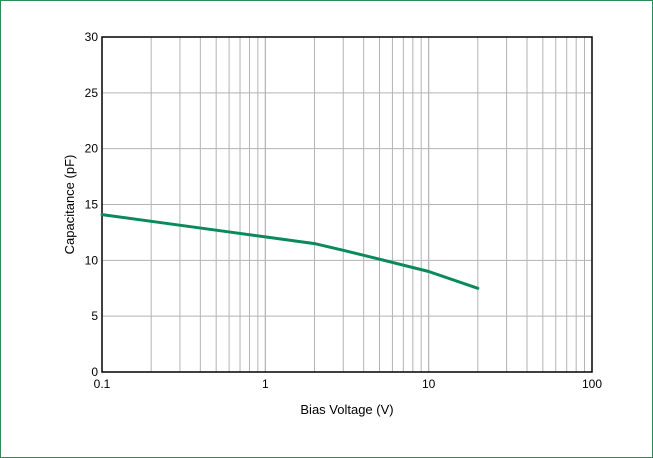 Image resolution: width=653 pixels, height=458 pixels. What do you see at coordinates (92, 149) in the screenshot?
I see `y-tick-label: 20` at bounding box center [92, 149].